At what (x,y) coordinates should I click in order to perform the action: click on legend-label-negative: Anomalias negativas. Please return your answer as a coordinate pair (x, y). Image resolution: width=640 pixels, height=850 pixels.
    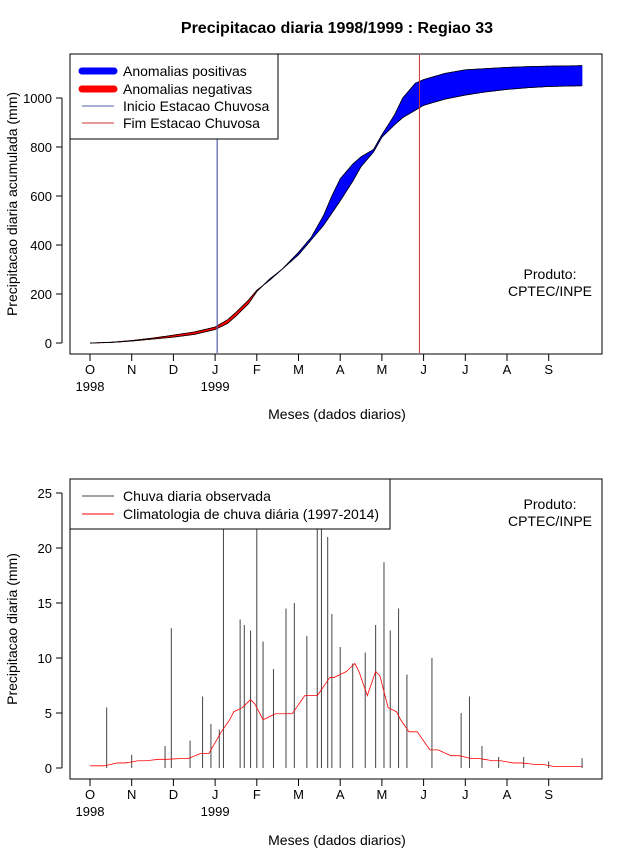
    Looking at the image, I should click on (187, 89).